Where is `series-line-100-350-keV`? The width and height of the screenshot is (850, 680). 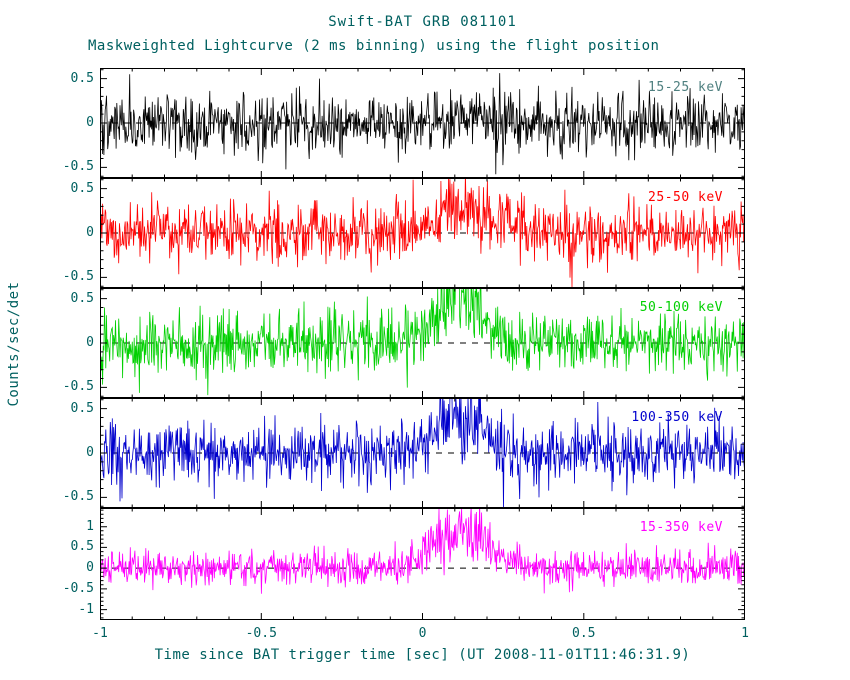
series-line-100-350-keV is located at coordinates (422, 453).